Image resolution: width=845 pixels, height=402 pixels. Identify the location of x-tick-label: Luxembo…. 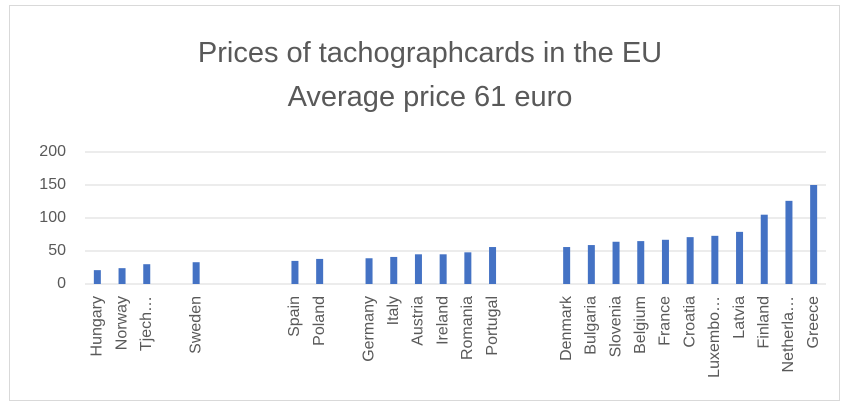
(714, 337).